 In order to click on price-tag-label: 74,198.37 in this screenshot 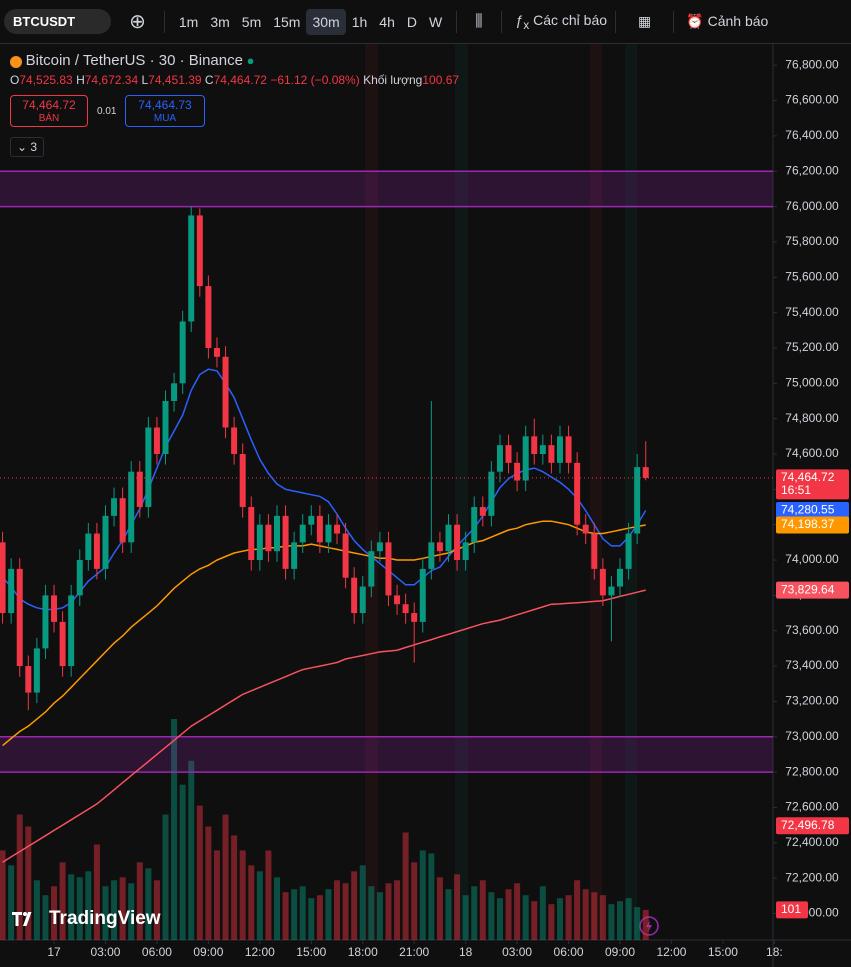, I will do `click(808, 524)`.